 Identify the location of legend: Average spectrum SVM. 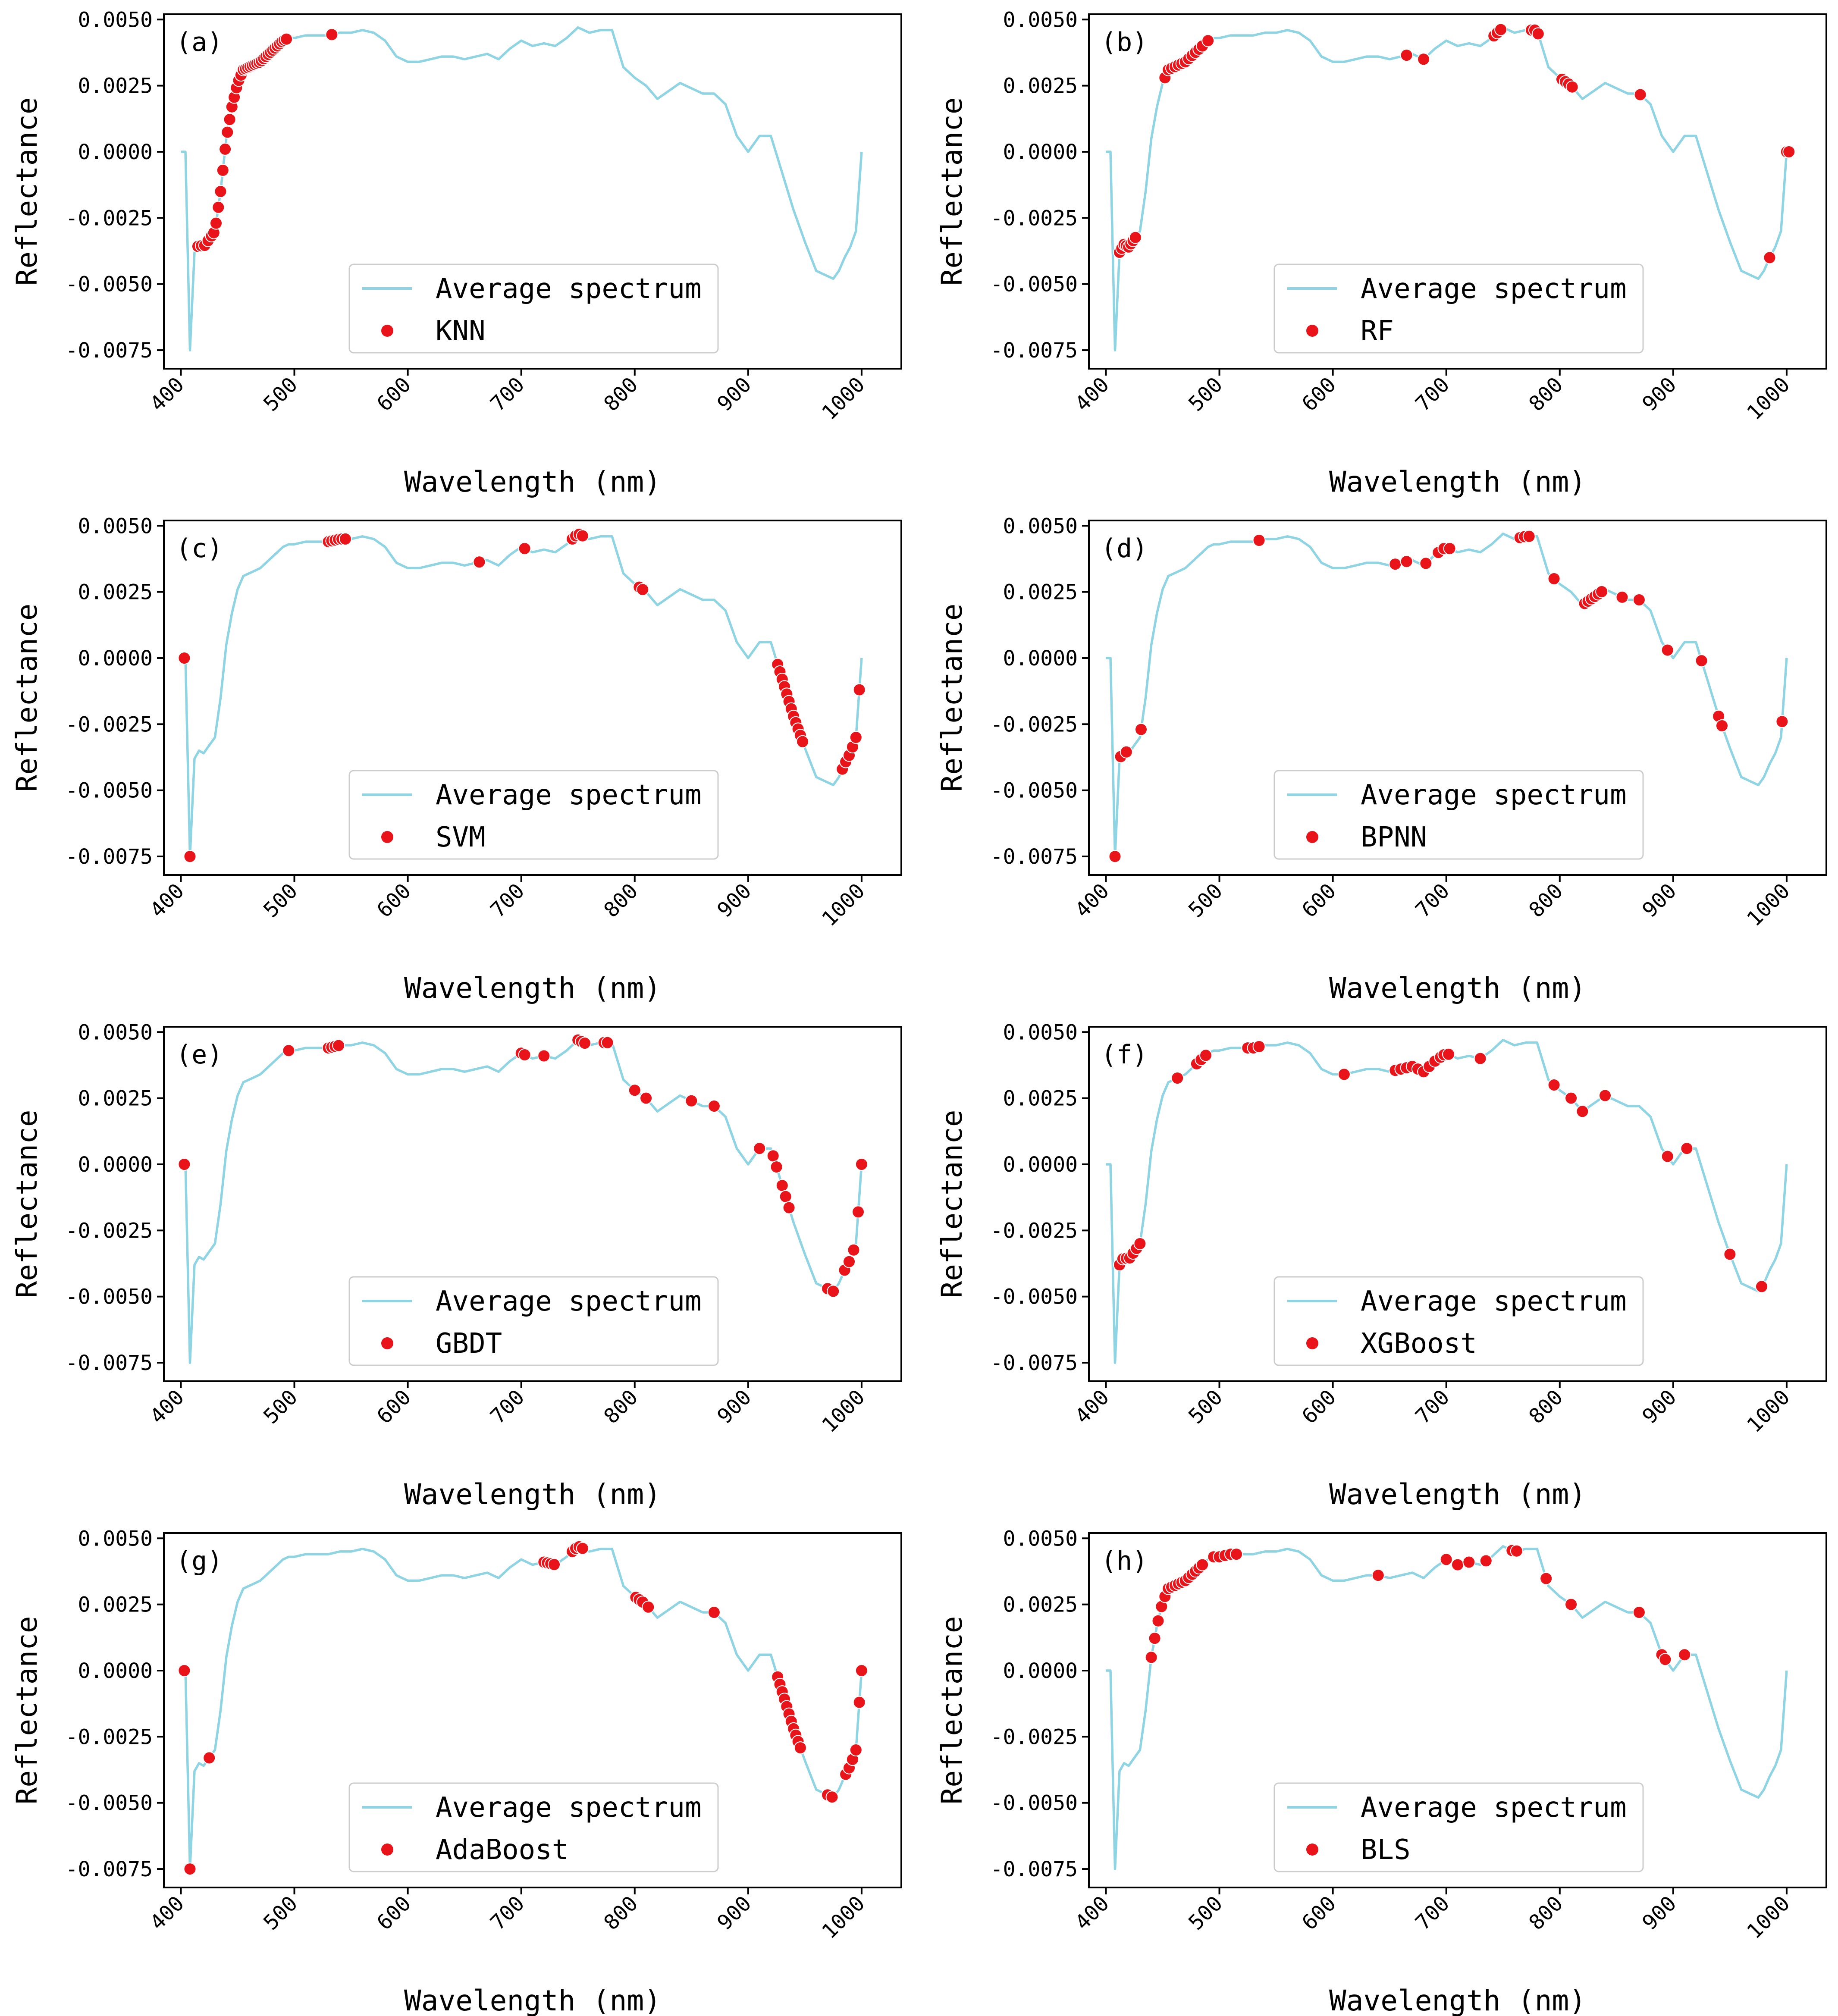
(533, 815).